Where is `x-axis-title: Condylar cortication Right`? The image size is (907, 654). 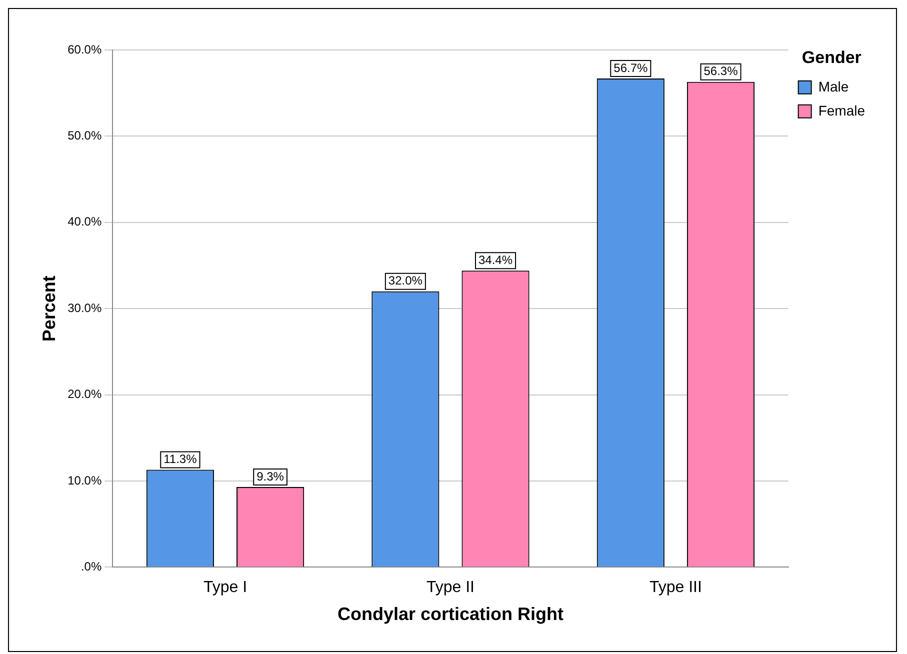 x-axis-title: Condylar cortication Right is located at coordinates (450, 614).